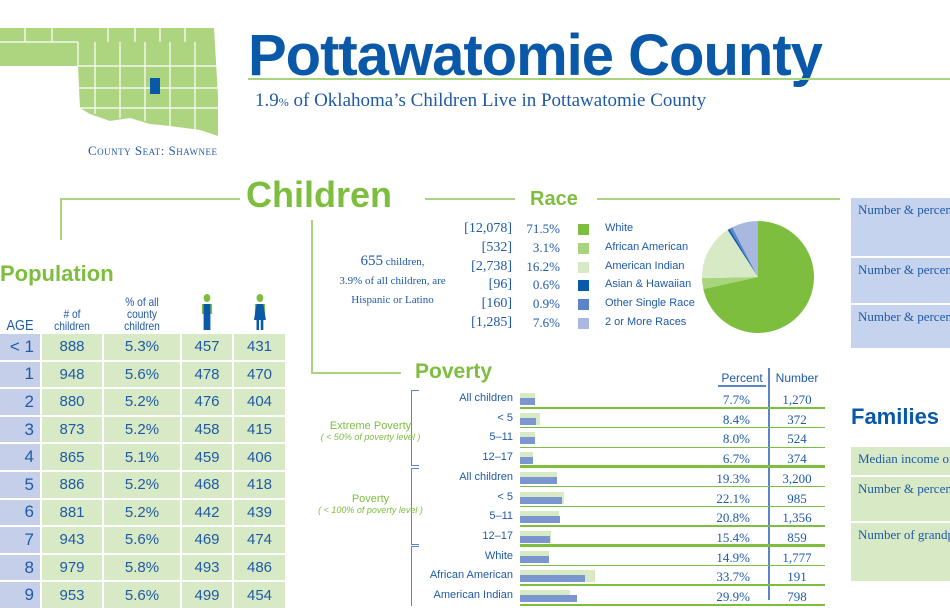  What do you see at coordinates (20, 595) in the screenshot?
I see `age-cell: 9` at bounding box center [20, 595].